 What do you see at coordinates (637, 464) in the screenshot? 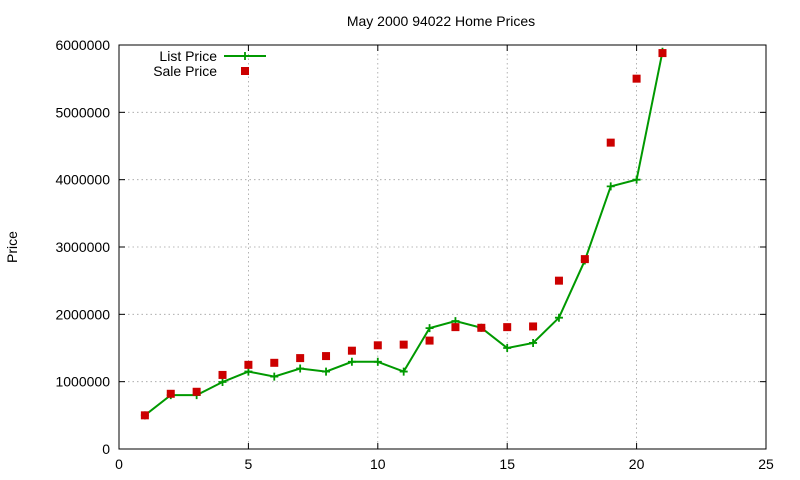
I see `x-tick-label: 20` at bounding box center [637, 464].